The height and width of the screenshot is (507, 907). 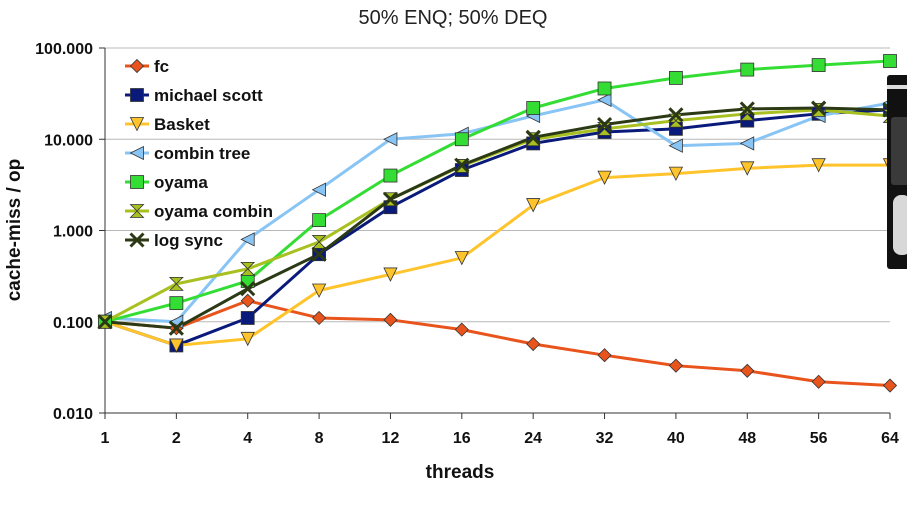 I want to click on overlay-bar, so click(x=897, y=87).